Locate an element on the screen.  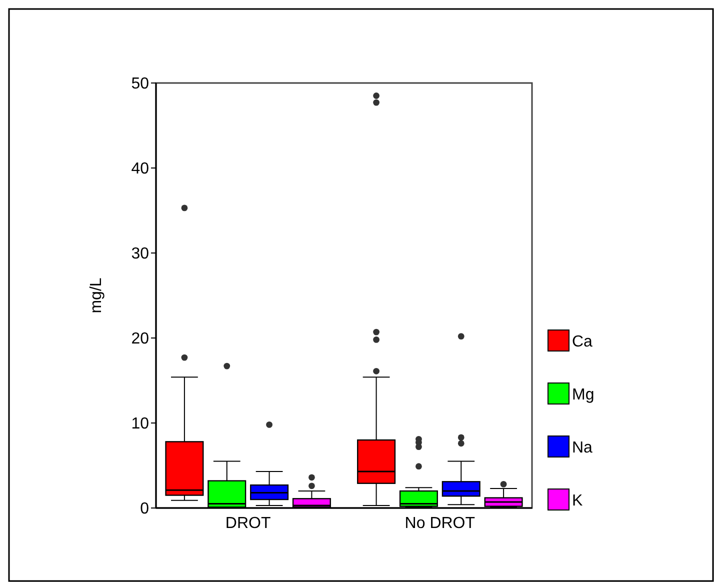
x-tick-label: DROT is located at coordinates (248, 523).